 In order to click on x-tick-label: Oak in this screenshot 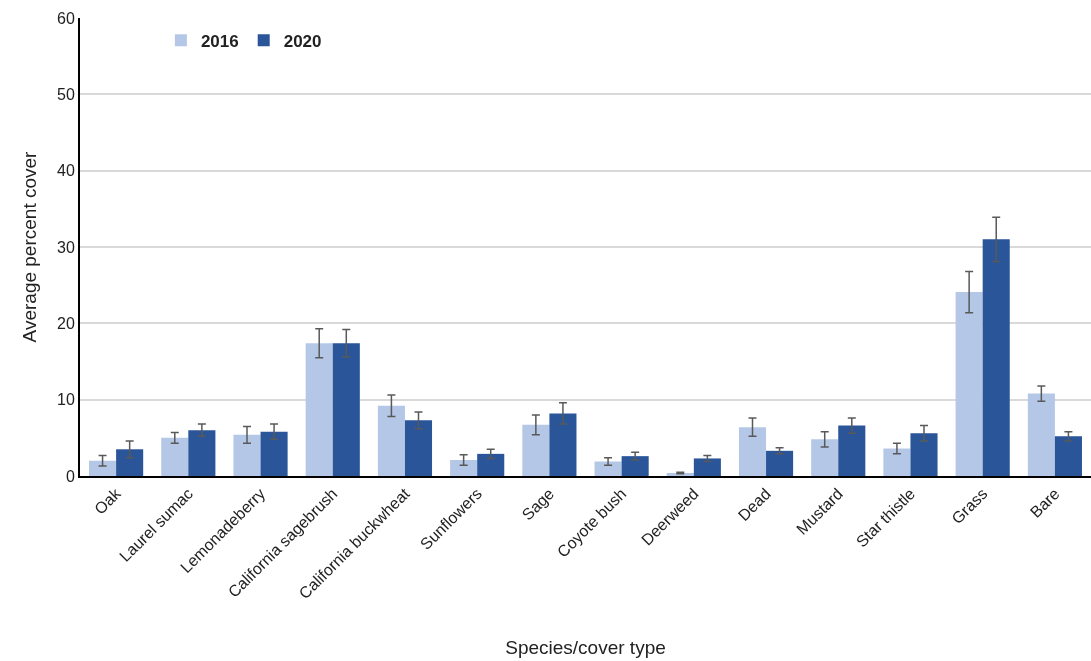, I will do `click(108, 501)`.